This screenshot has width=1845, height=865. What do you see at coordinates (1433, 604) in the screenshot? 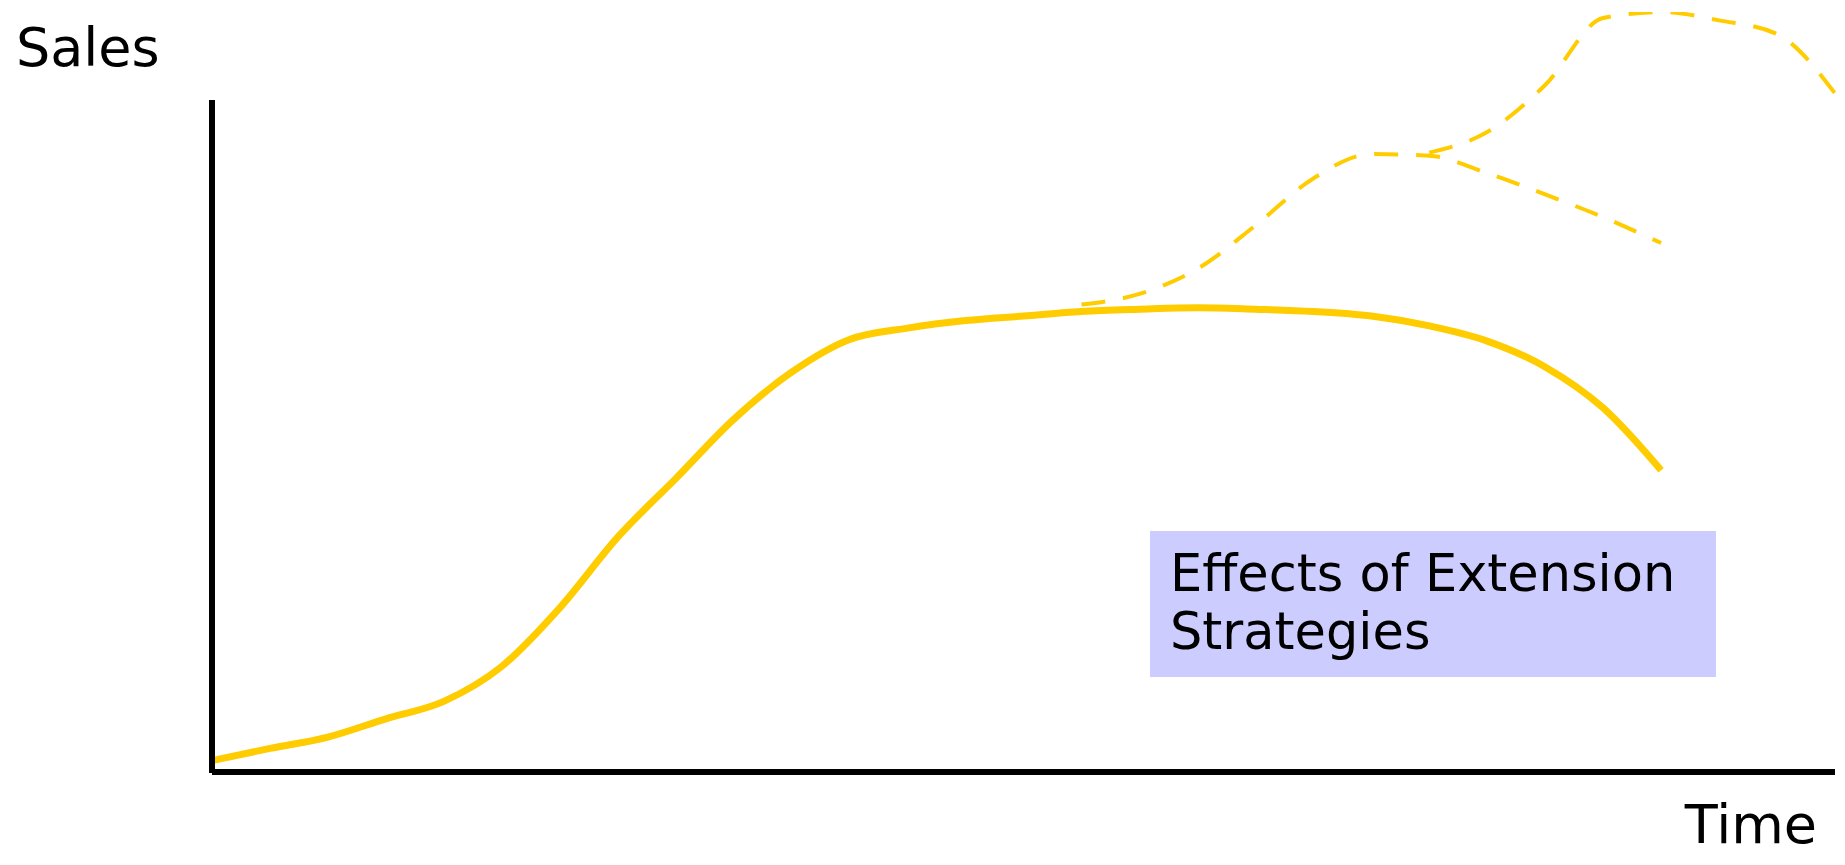
I see `annotation: Effects of Extension Strategies` at bounding box center [1433, 604].